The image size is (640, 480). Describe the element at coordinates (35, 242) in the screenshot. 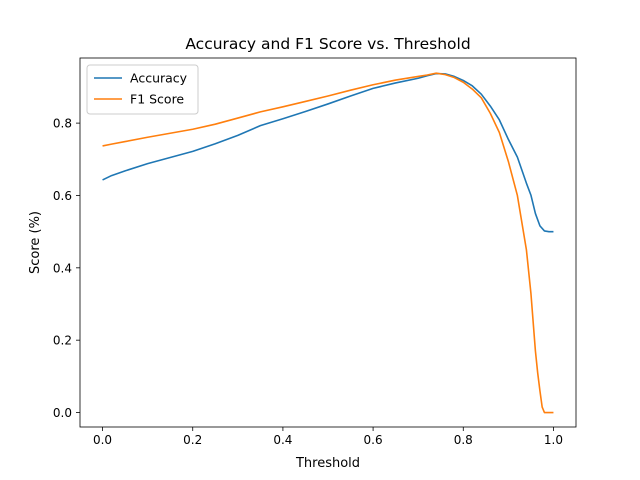

I see `y-axis-label: Score (%)` at that location.